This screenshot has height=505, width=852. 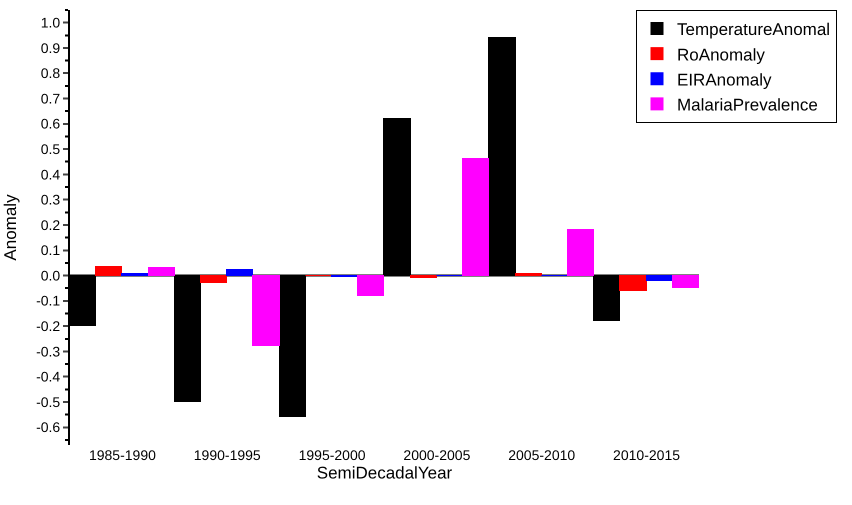 What do you see at coordinates (50, 174) in the screenshot?
I see `y-tick-label: 0.4` at bounding box center [50, 174].